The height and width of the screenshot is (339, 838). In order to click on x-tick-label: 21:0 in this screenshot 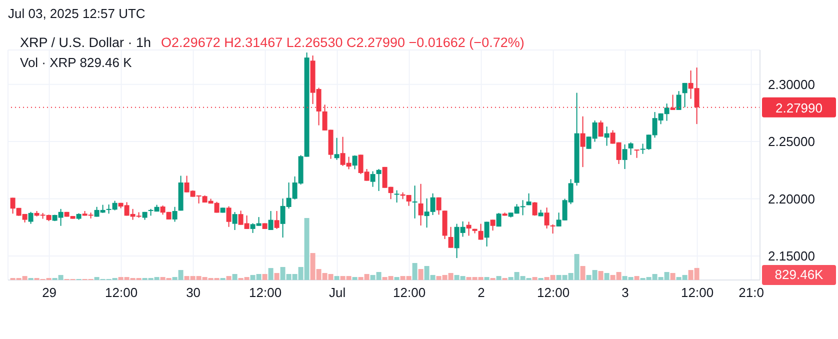, I will do `click(751, 292)`.